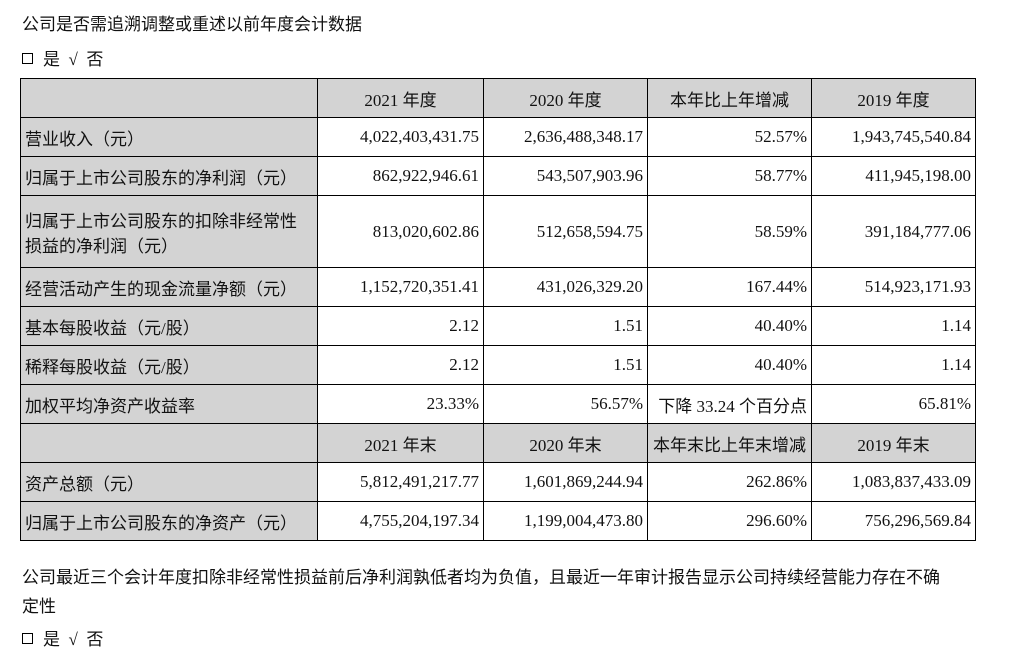 The height and width of the screenshot is (659, 1029). I want to click on cell: 58.77%, so click(729, 176).